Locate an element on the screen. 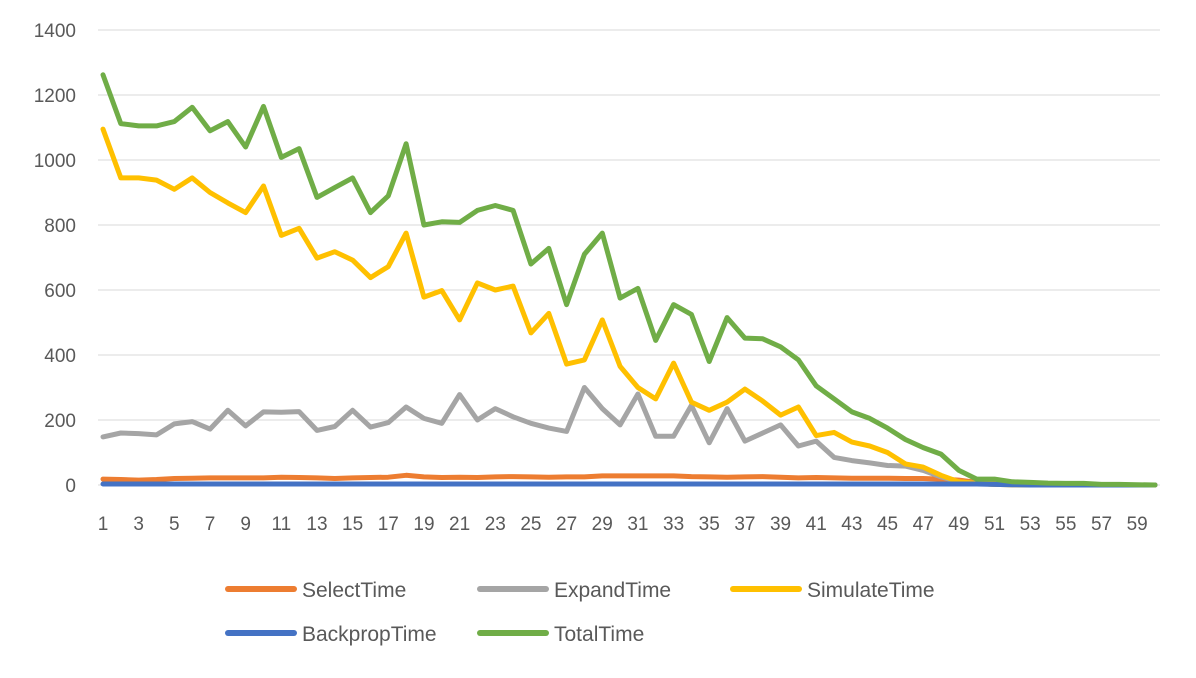 Image resolution: width=1196 pixels, height=678 pixels. x-tick-label: 57 is located at coordinates (1101, 524).